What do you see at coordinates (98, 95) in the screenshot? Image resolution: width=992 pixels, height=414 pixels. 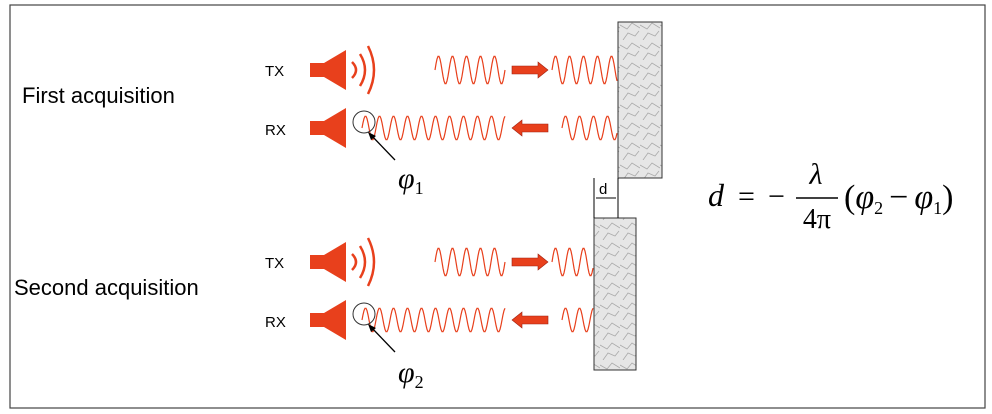 I see `row-title: First acquisition` at bounding box center [98, 95].